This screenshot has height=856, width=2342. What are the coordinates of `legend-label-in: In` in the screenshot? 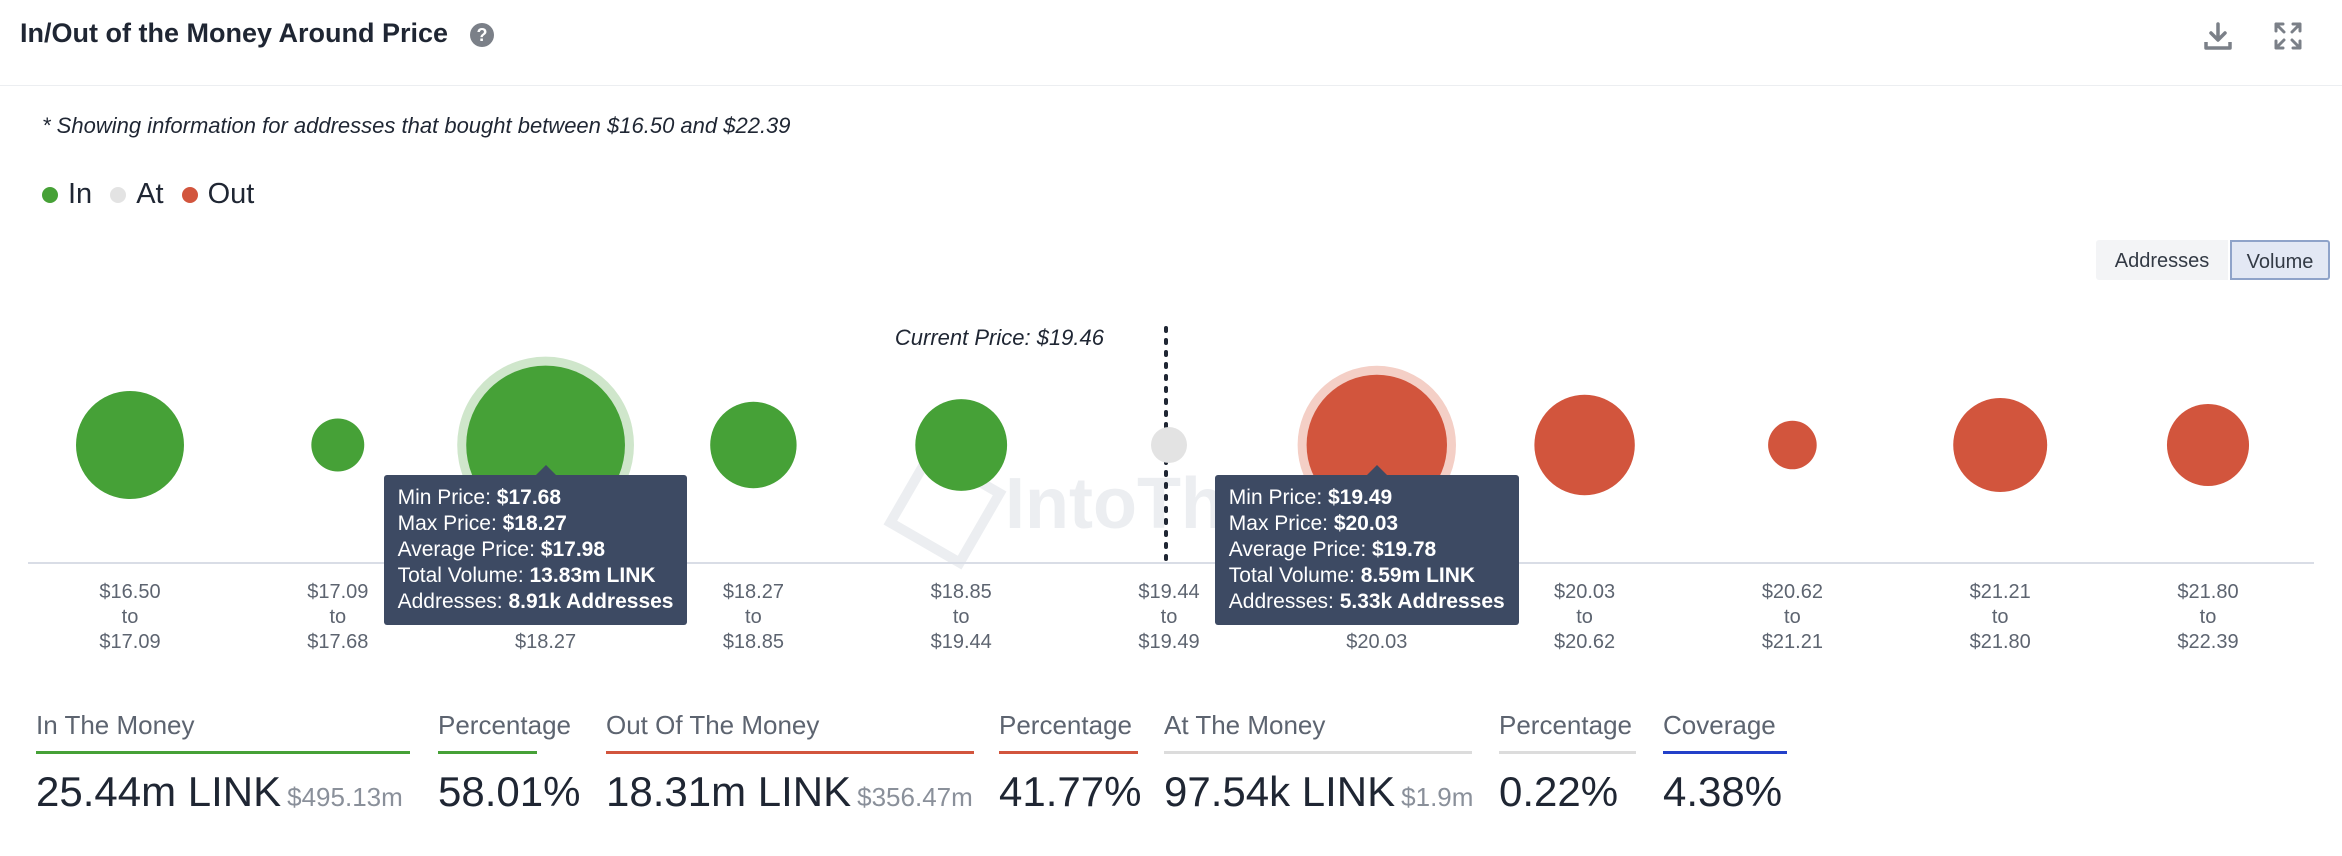 It's located at (80, 194).